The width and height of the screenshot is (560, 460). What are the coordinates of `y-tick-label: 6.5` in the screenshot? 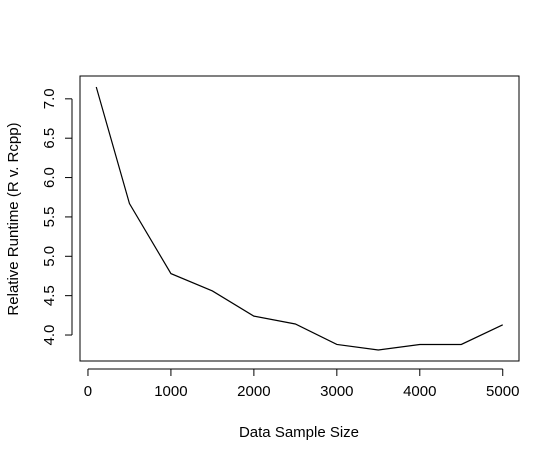 It's located at (49, 138).